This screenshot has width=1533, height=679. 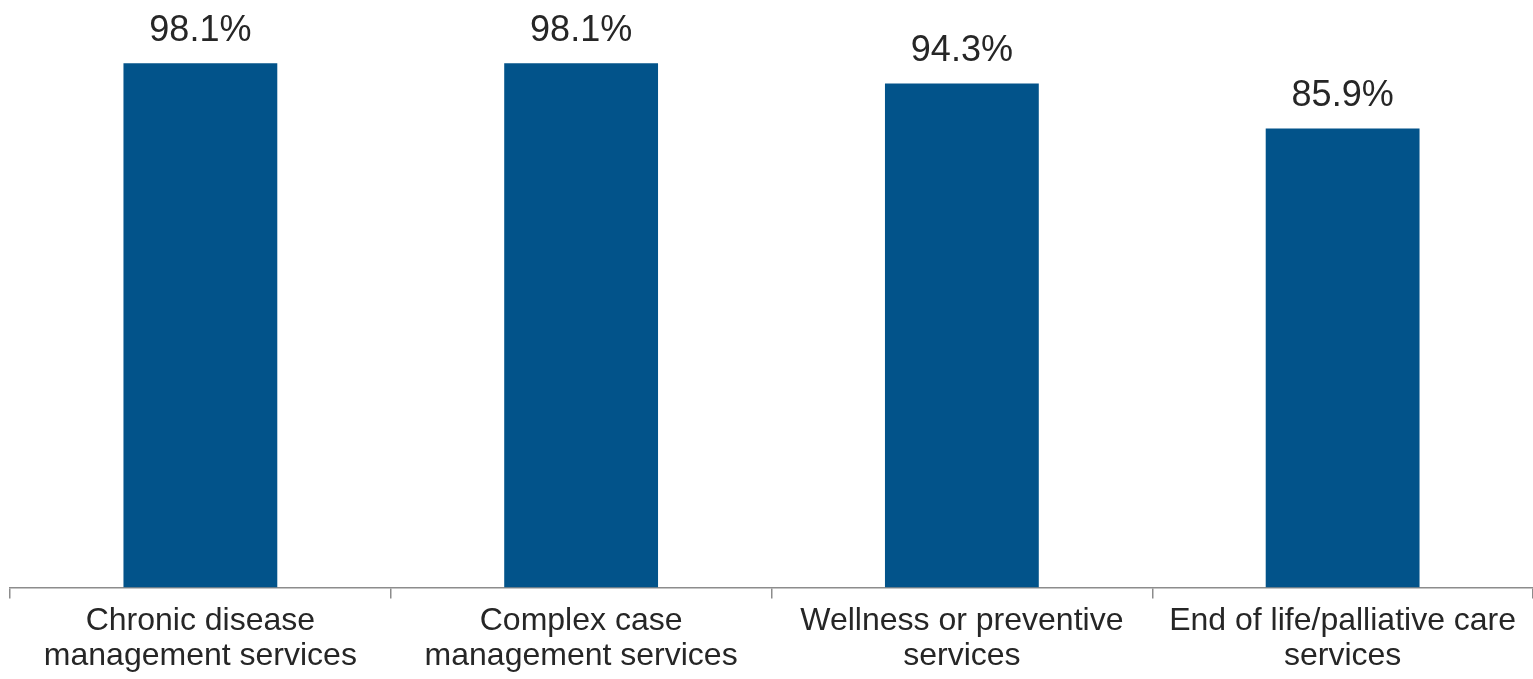 What do you see at coordinates (1342, 94) in the screenshot?
I see `data-label: 85.9%` at bounding box center [1342, 94].